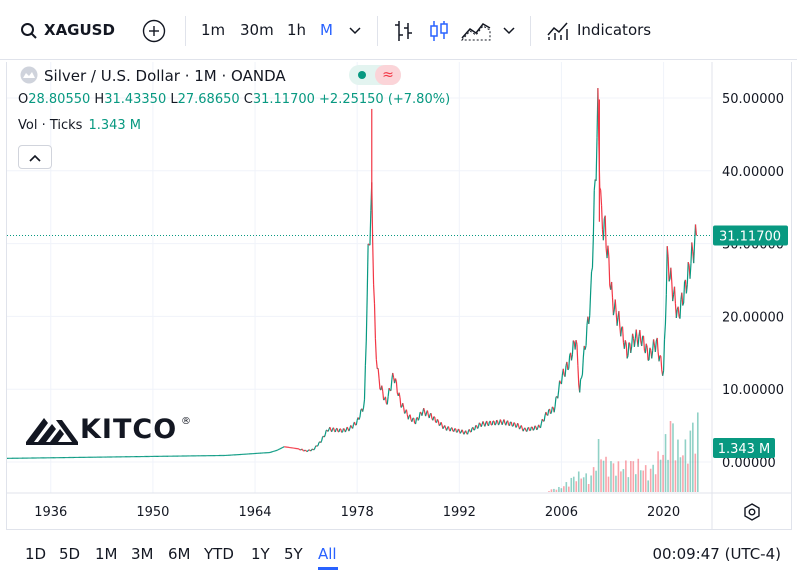  Describe the element at coordinates (355, 30) in the screenshot. I see `interval-dropdown-chevron-down-icon` at that location.